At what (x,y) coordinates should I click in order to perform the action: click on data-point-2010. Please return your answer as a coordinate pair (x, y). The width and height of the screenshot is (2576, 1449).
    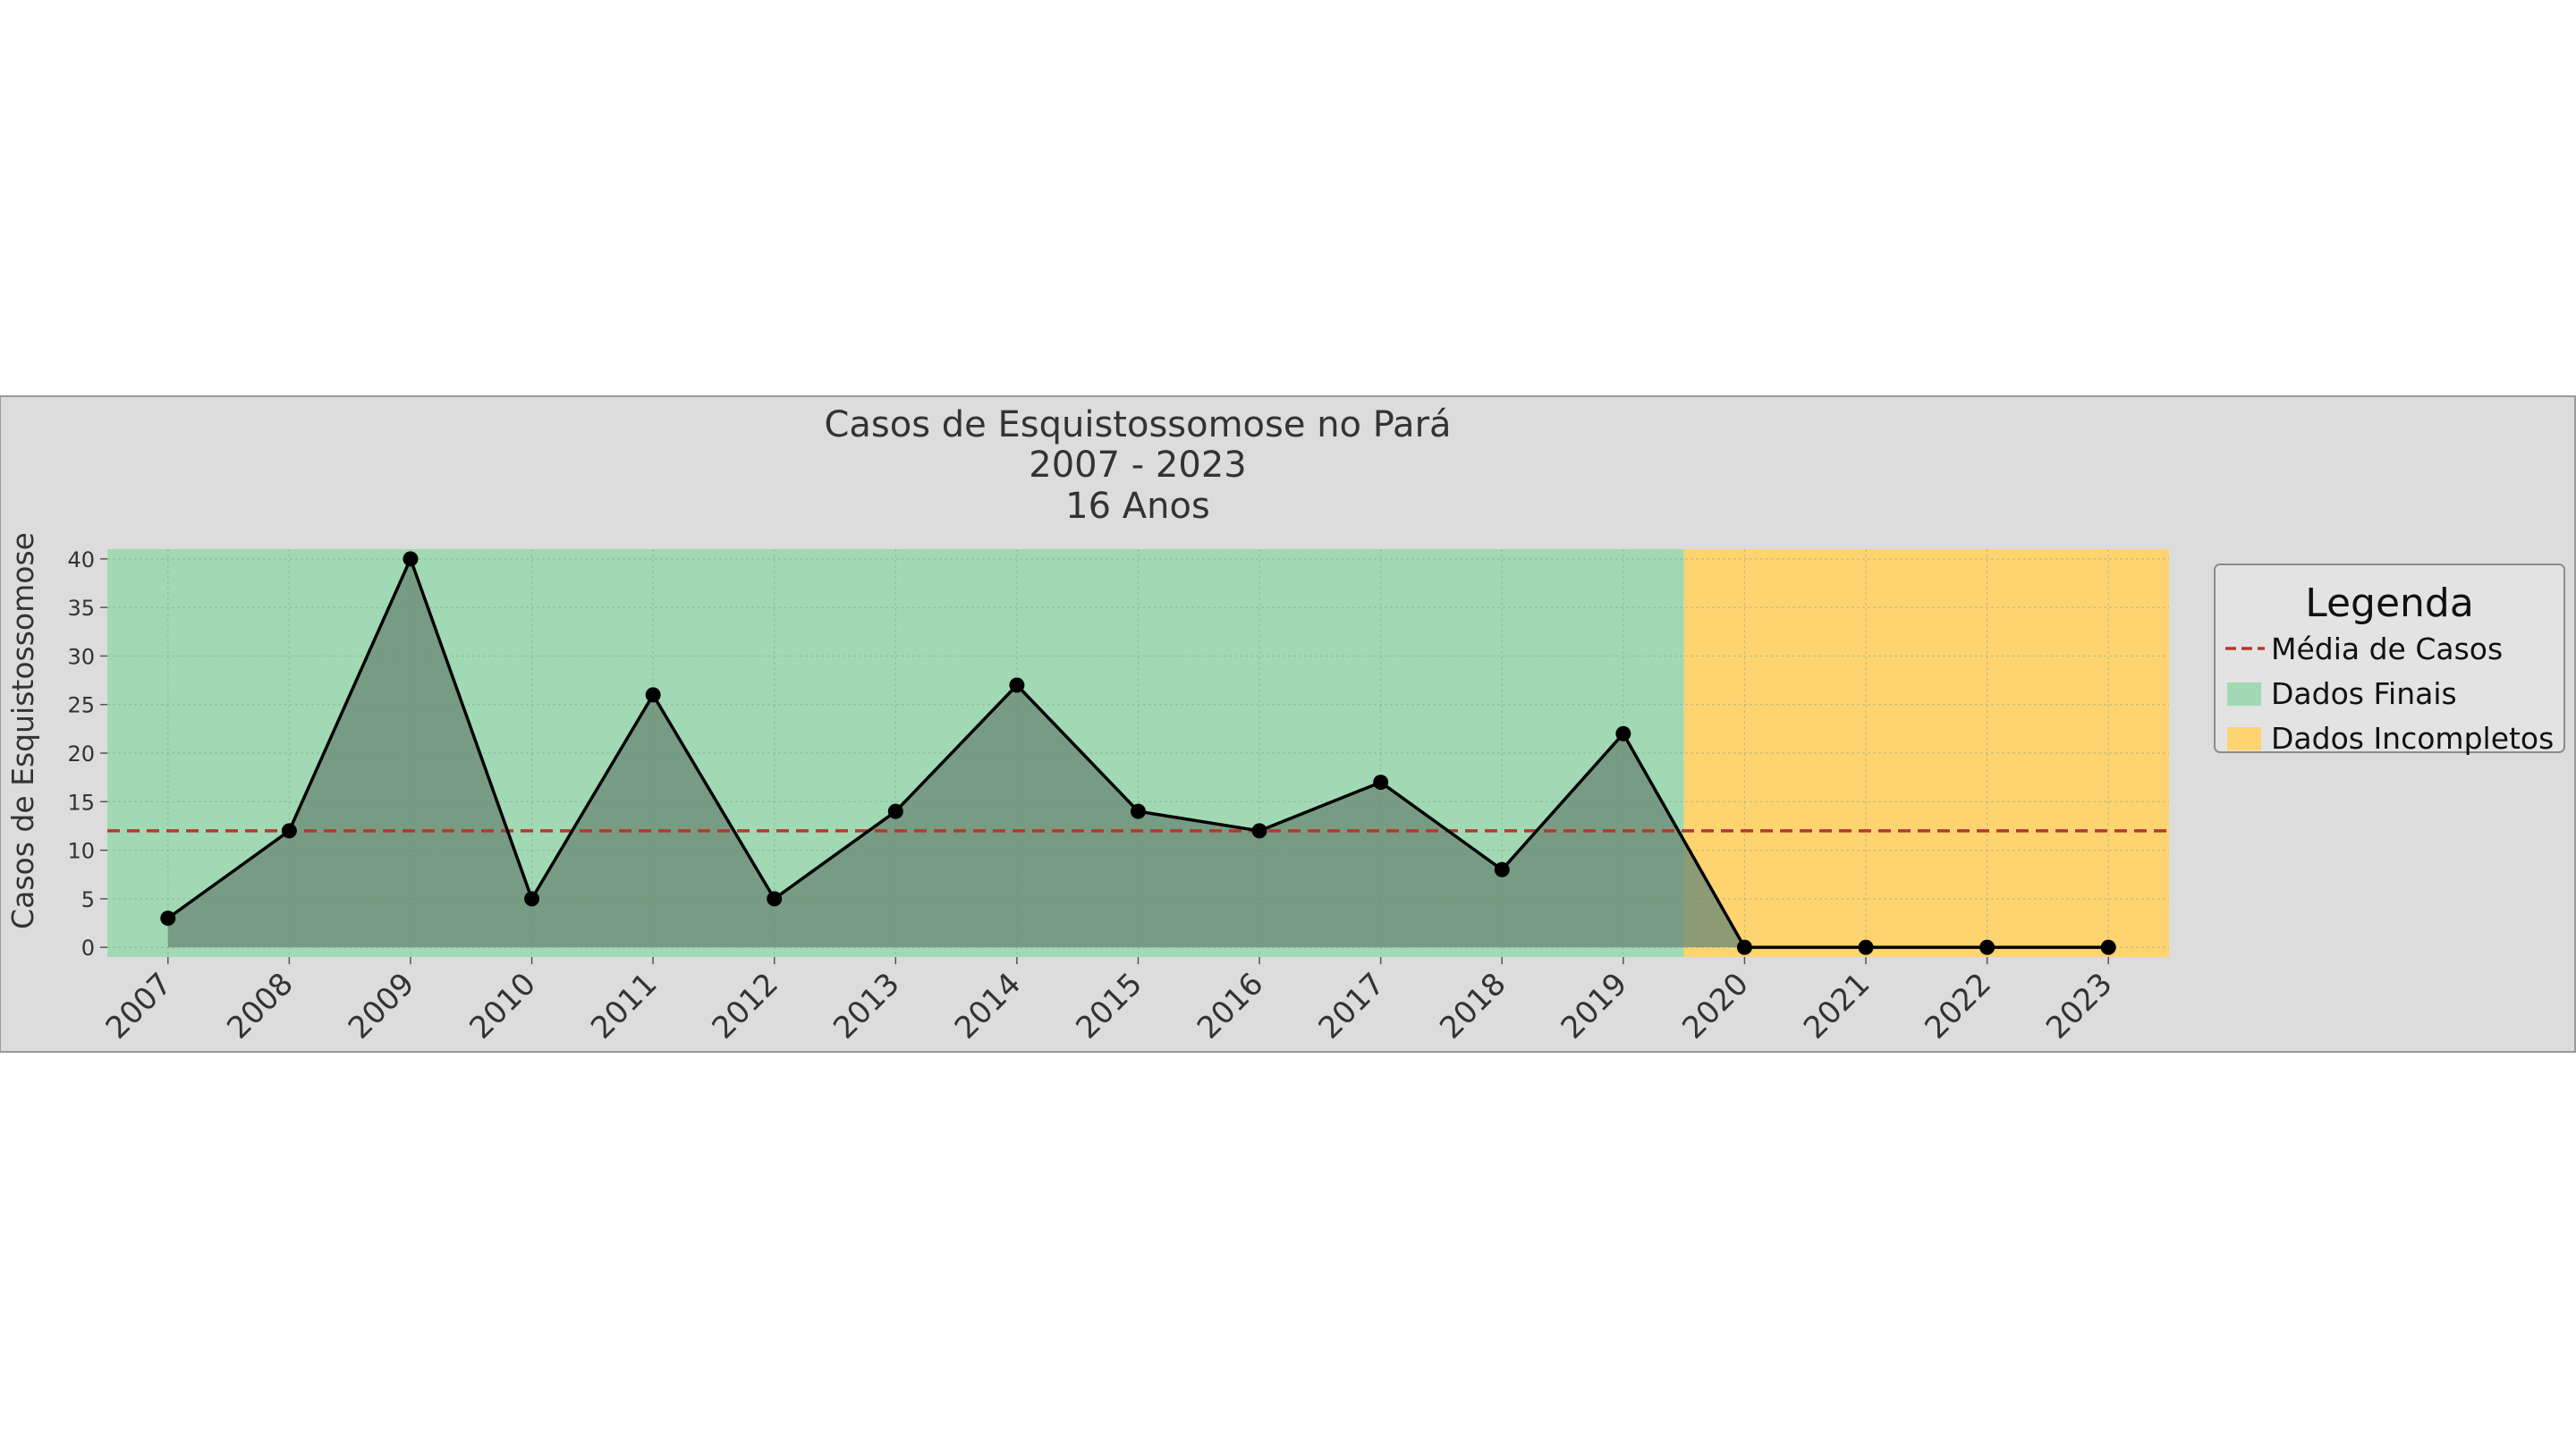
    Looking at the image, I should click on (532, 899).